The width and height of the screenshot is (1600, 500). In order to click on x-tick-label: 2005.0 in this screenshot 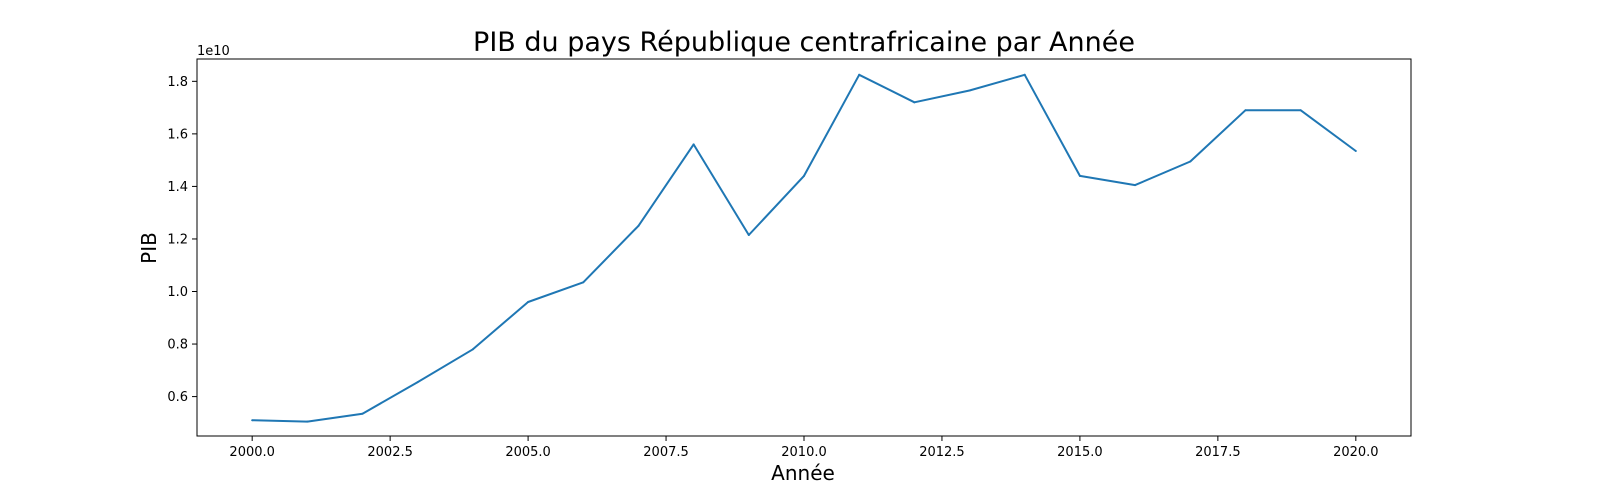, I will do `click(528, 452)`.